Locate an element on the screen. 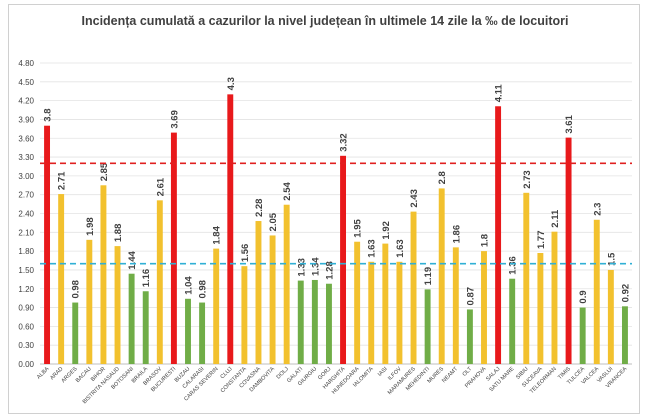 The image size is (650, 420). y-tick-label: 4.80 is located at coordinates (26, 63).